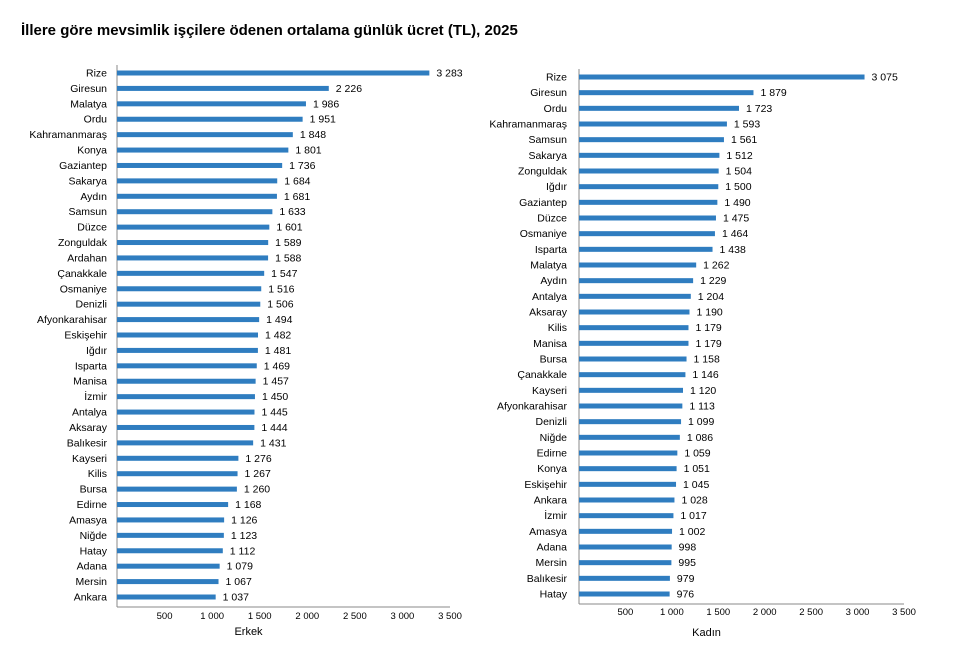  Describe the element at coordinates (885, 78) in the screenshot. I see `data-label: 3 075` at that location.